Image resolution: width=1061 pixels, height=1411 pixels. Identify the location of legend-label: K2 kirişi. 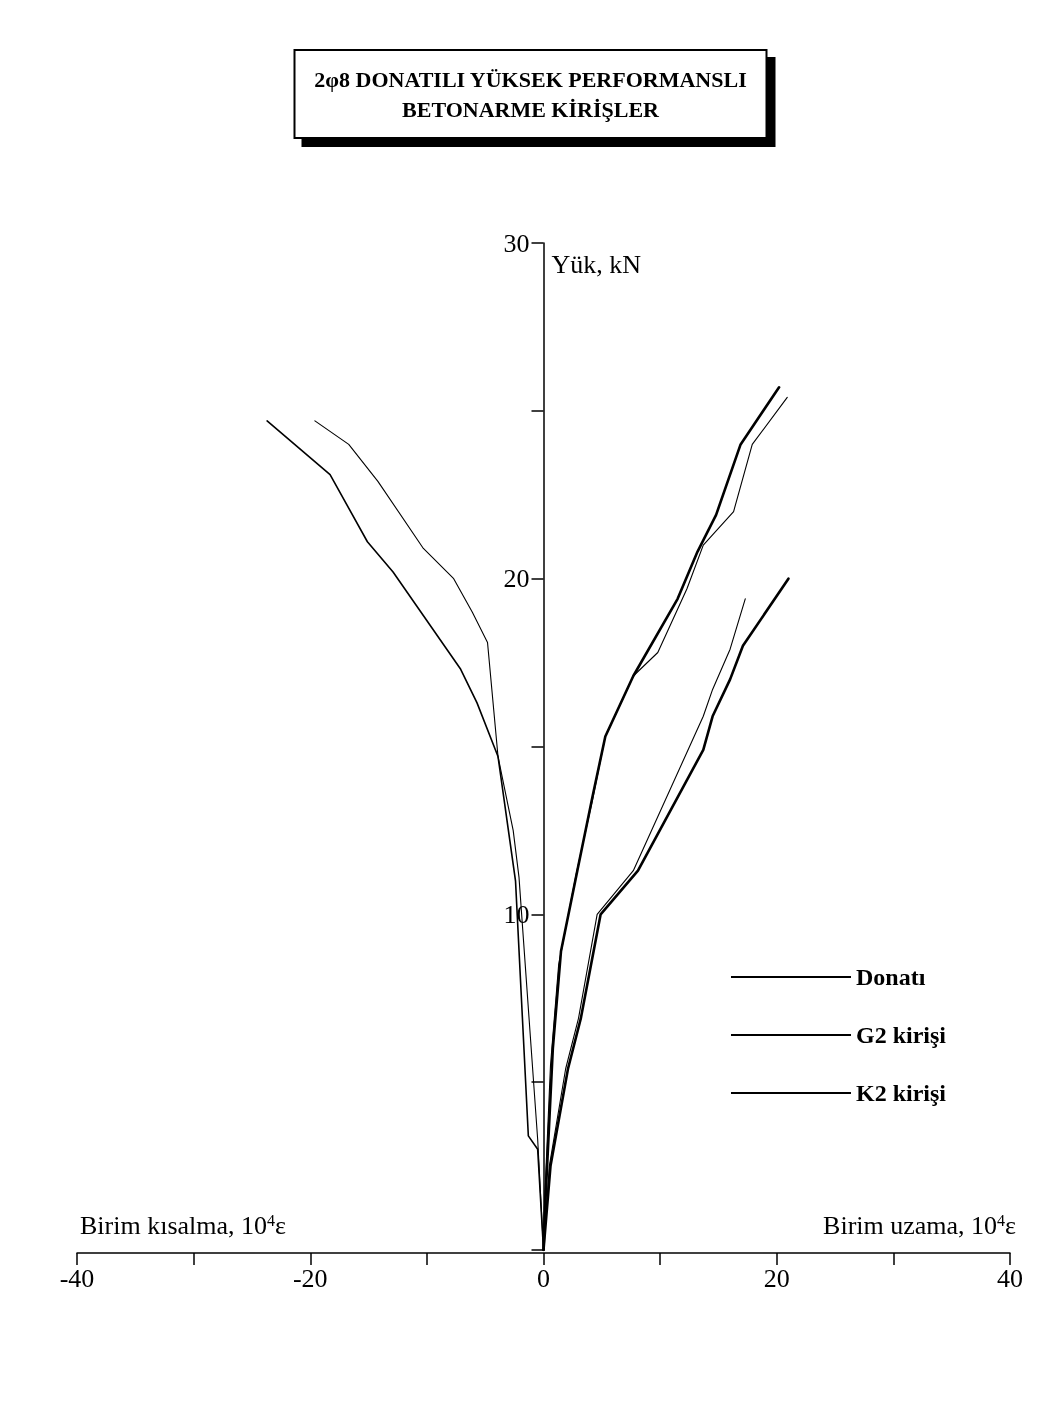
(901, 1093).